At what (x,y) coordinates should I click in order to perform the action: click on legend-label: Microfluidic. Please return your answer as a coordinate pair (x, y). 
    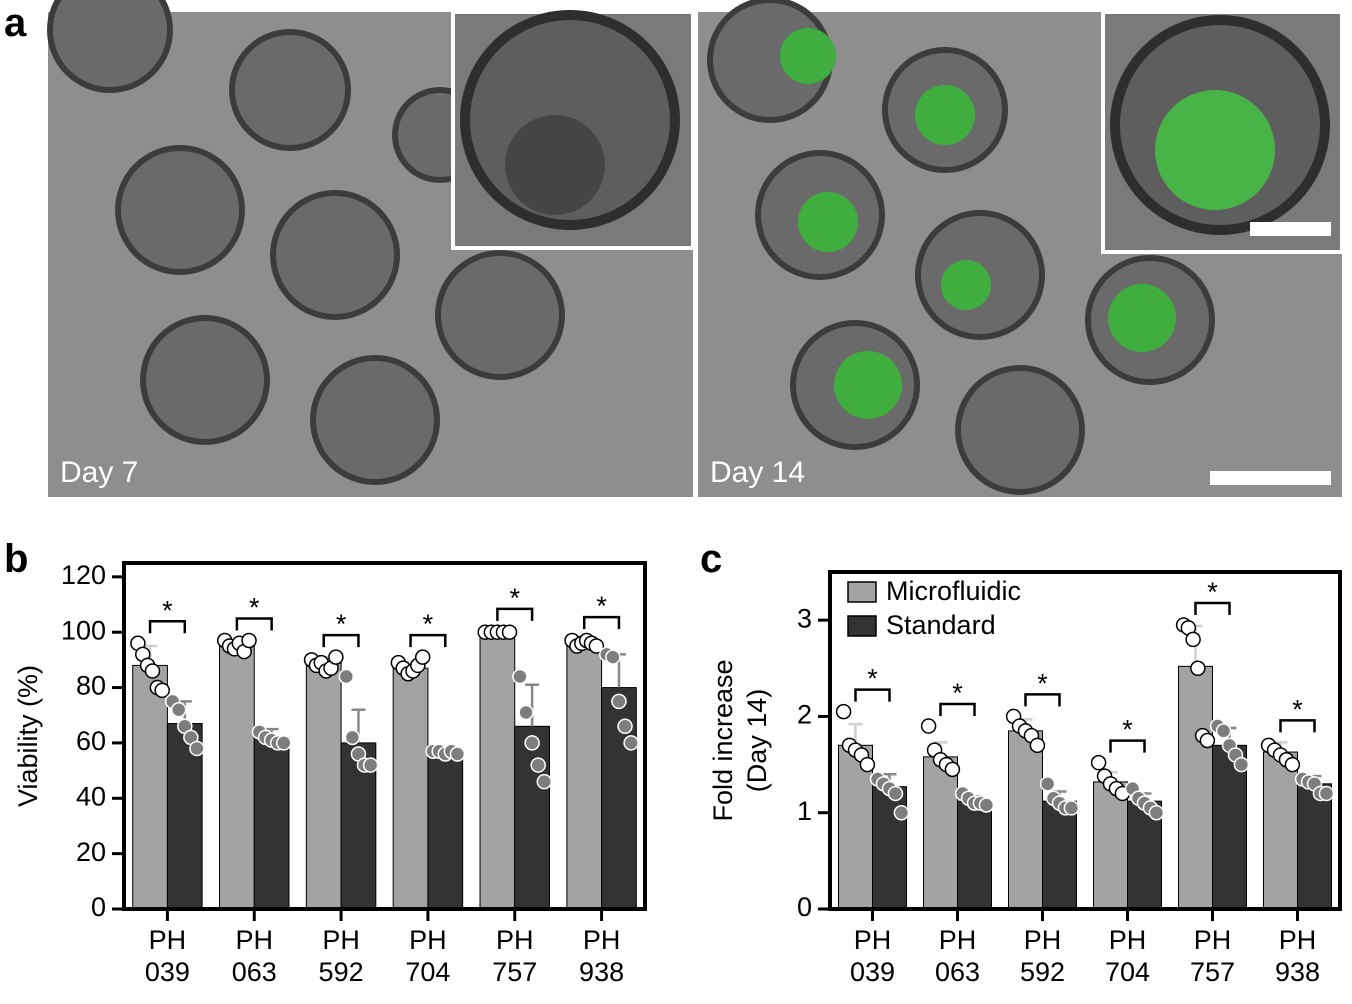
    Looking at the image, I should click on (953, 591).